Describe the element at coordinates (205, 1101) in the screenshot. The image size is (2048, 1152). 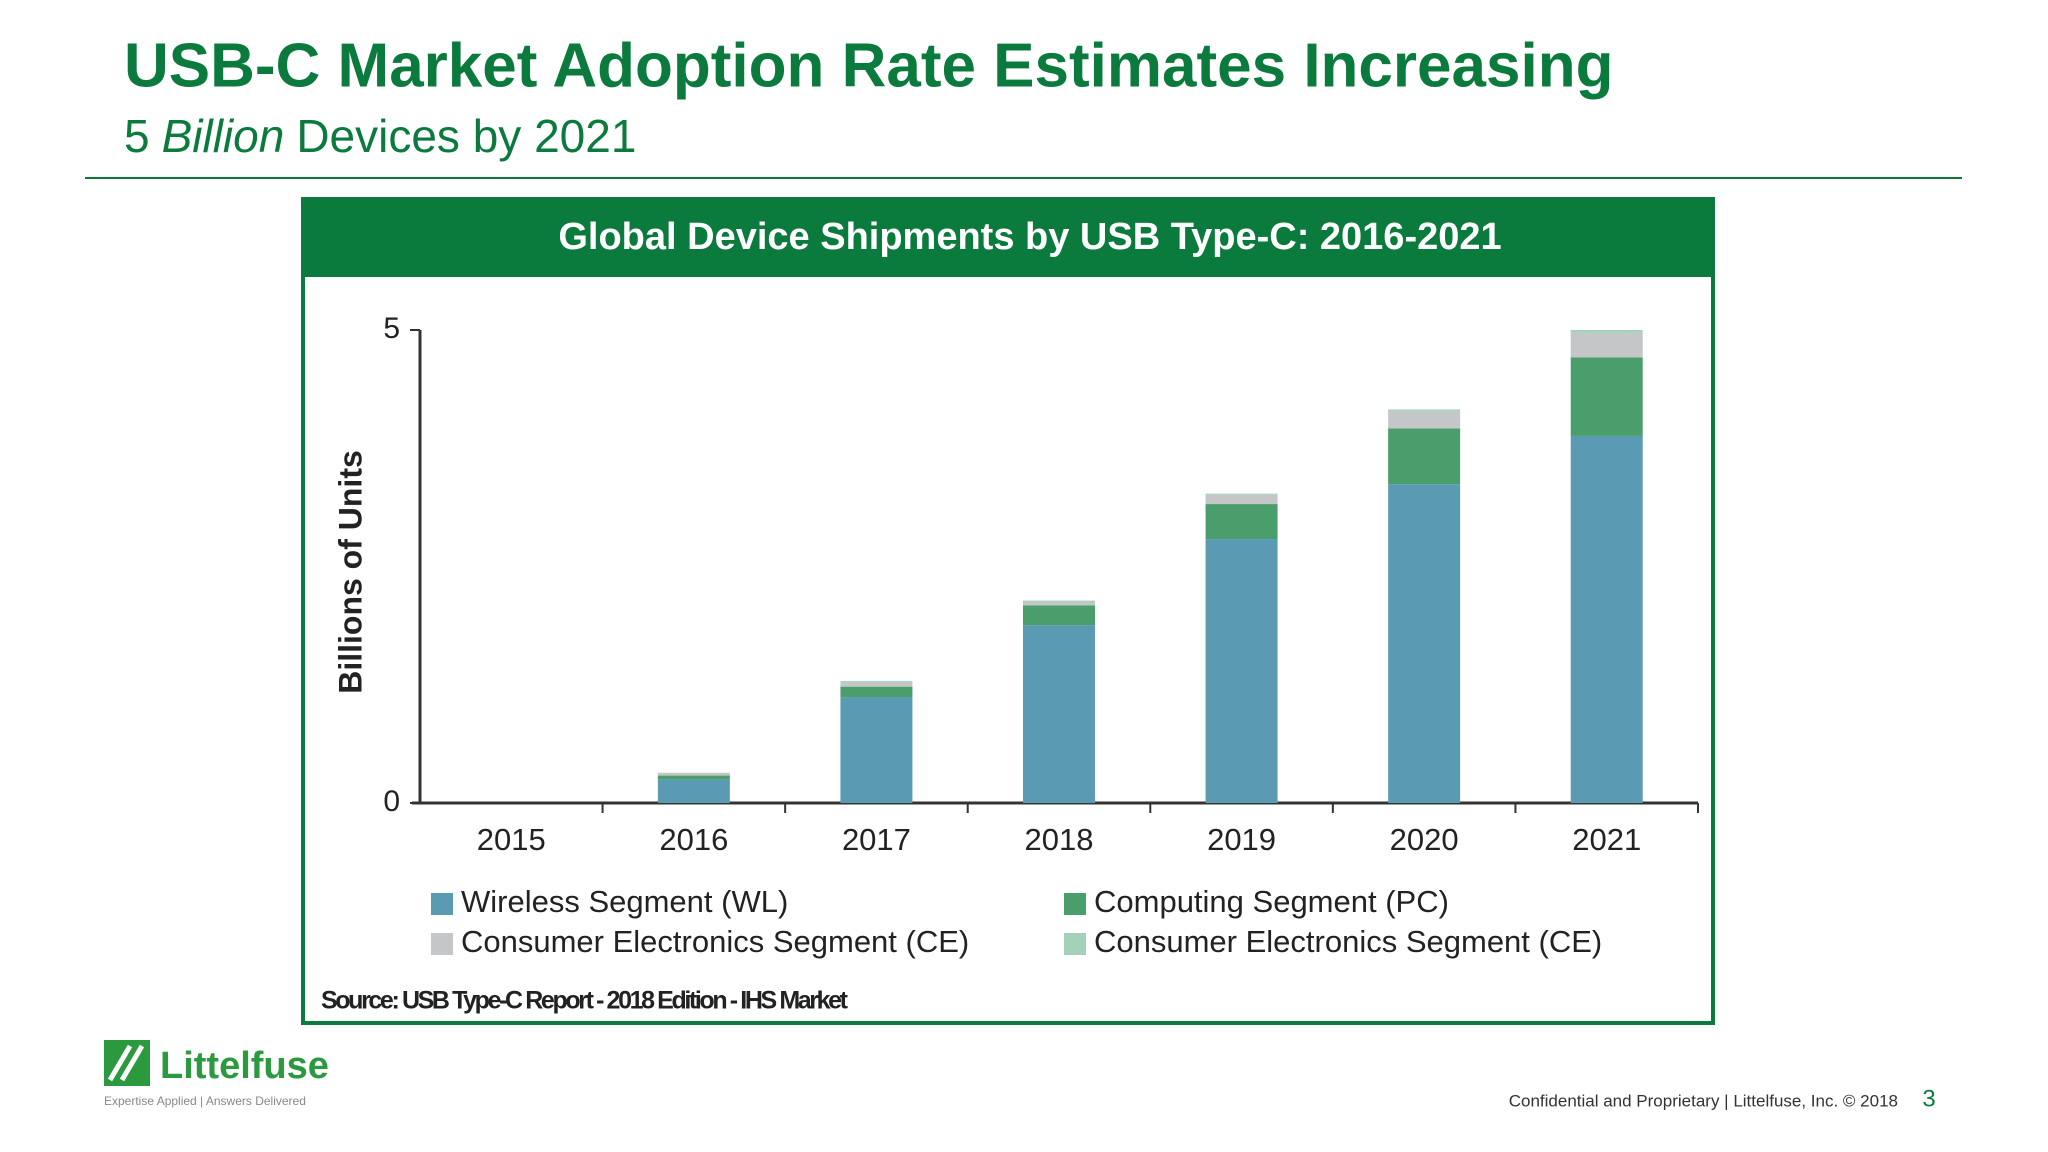
I see `logo-tagline: Expertise Applied | Answers Delivered` at that location.